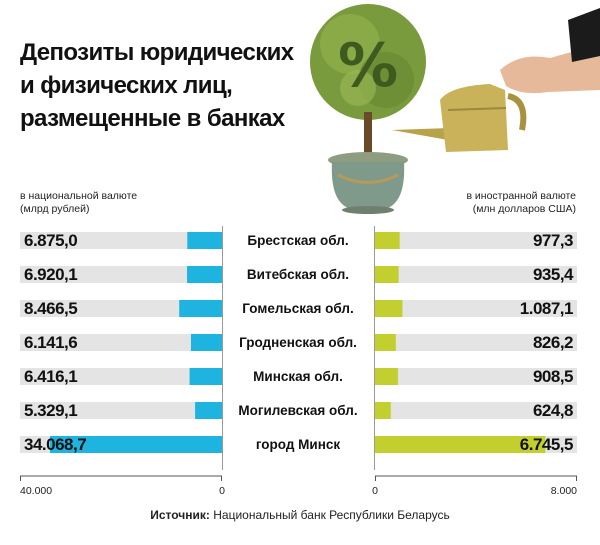 The image size is (600, 545). I want to click on category-label: город Минск, so click(298, 444).